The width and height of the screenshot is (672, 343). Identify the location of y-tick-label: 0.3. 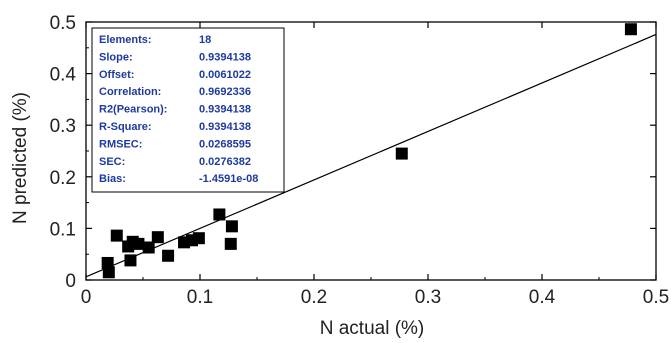
(63, 126).